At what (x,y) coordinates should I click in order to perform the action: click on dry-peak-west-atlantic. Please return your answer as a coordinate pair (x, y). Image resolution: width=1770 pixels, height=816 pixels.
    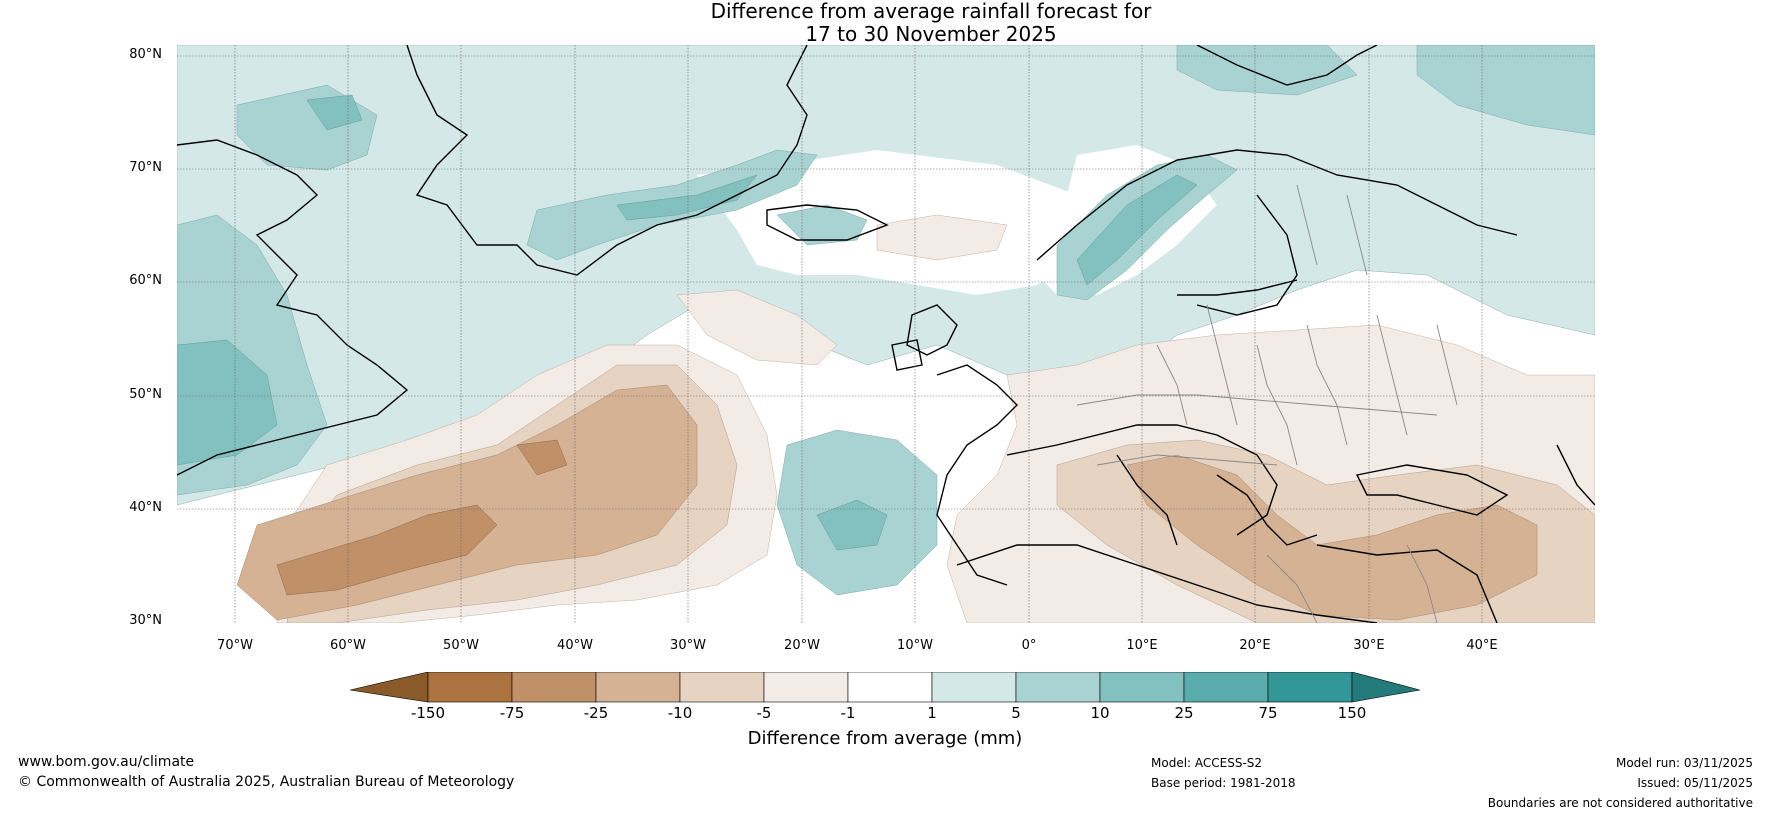
    Looking at the image, I should click on (387, 550).